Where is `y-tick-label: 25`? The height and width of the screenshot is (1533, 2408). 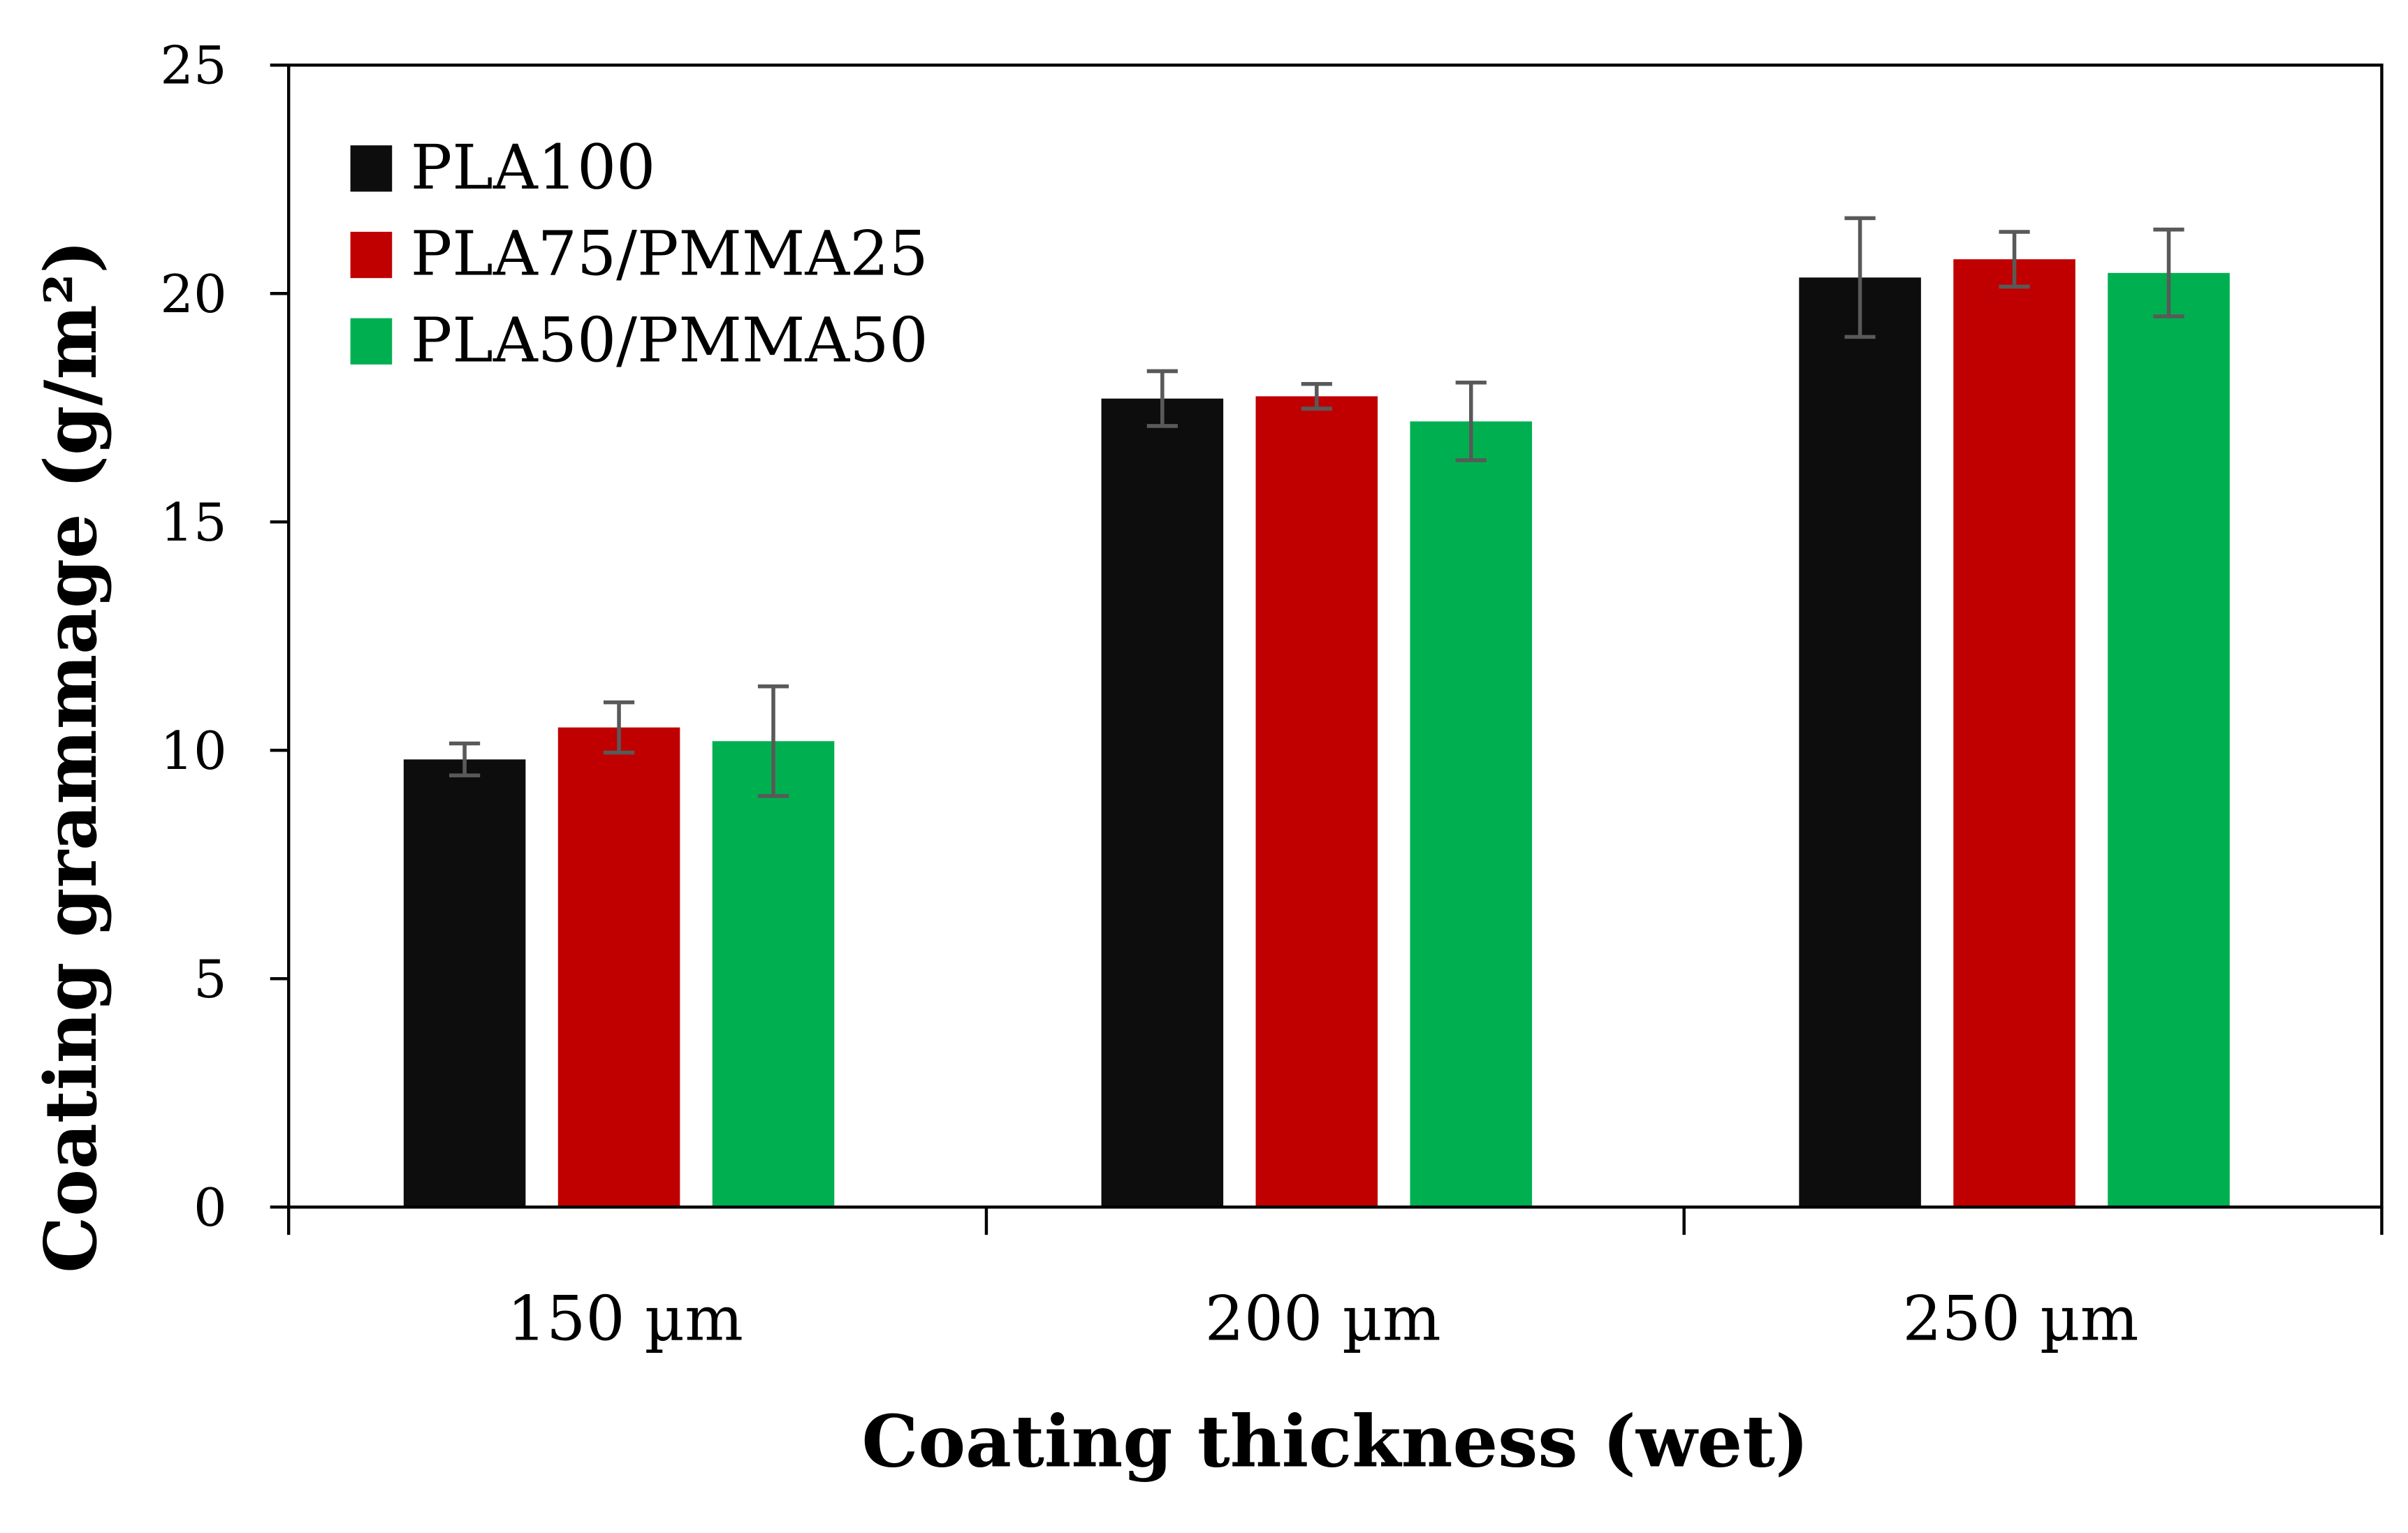 y-tick-label: 25 is located at coordinates (193, 65).